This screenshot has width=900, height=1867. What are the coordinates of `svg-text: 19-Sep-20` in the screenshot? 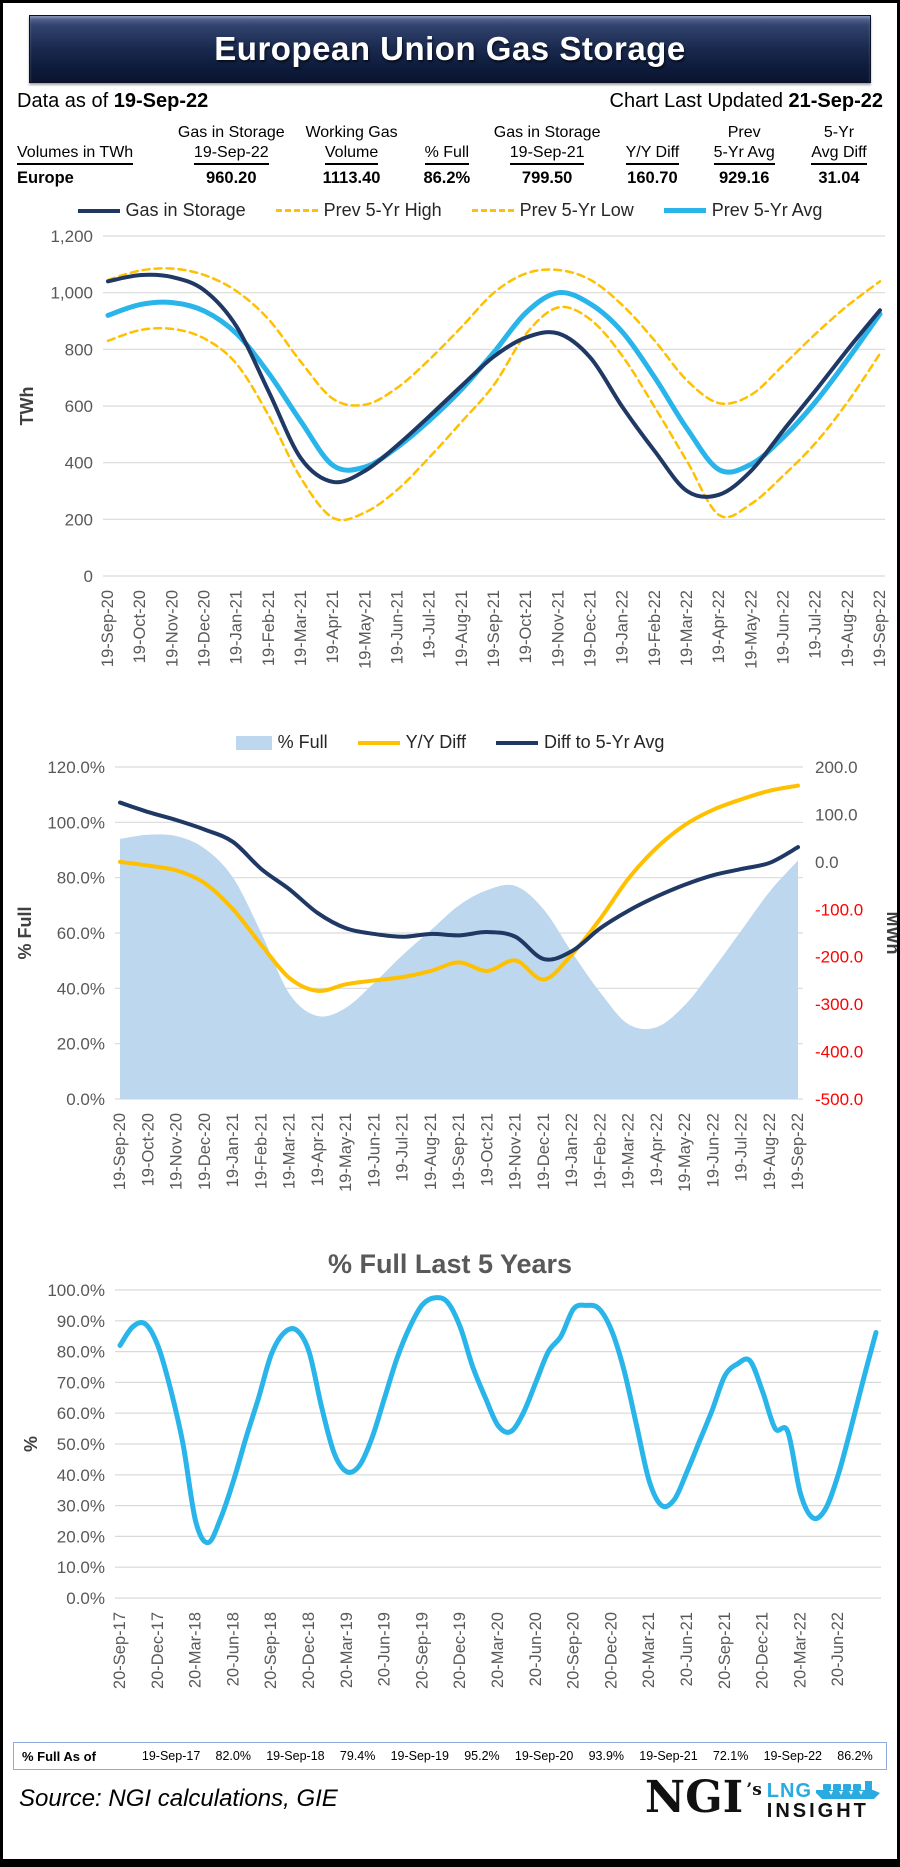 It's located at (108, 628).